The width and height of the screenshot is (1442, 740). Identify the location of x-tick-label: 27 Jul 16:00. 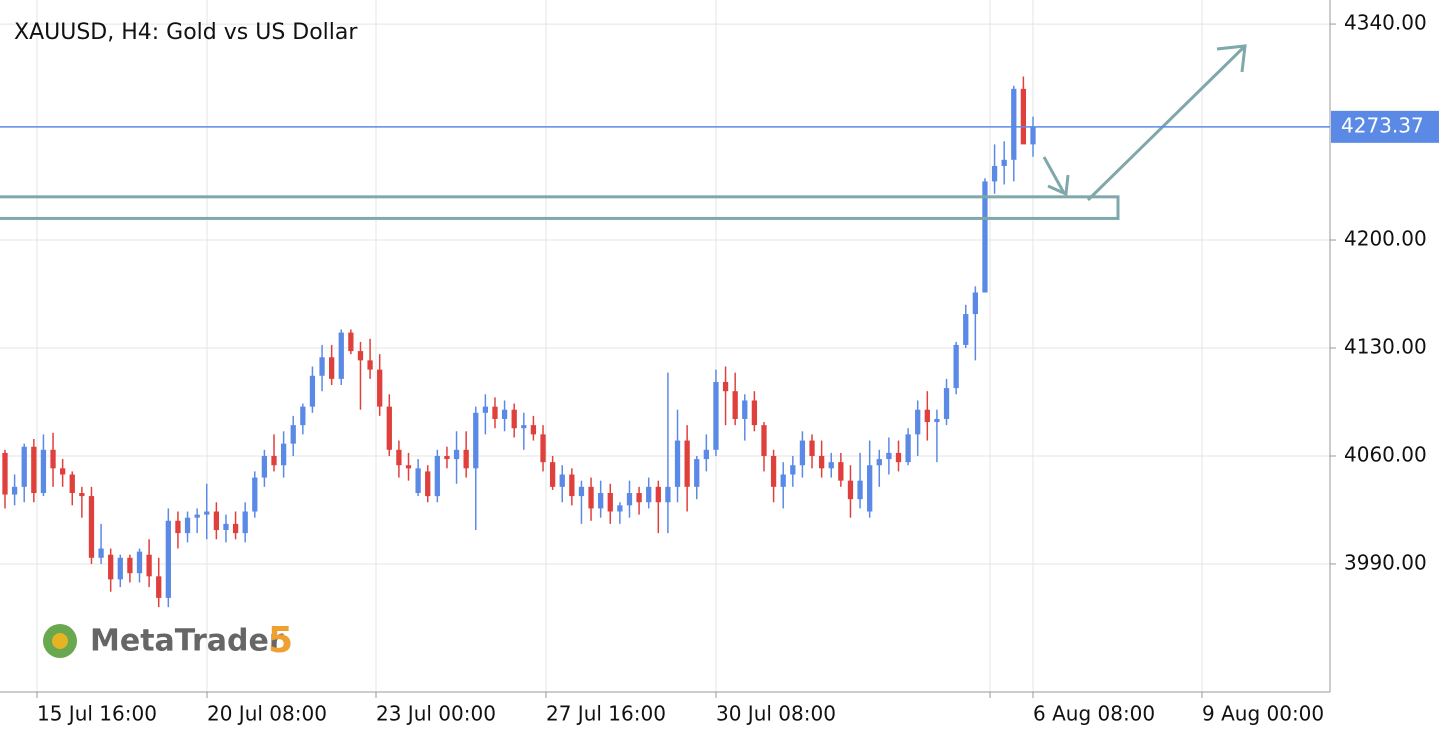
(606, 714).